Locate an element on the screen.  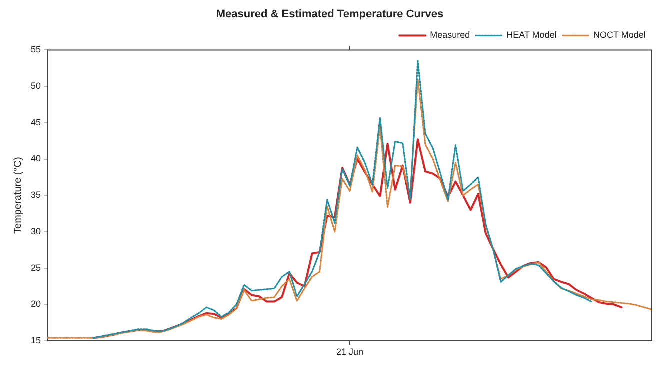
y-tick-label: 15 is located at coordinates (36, 340).